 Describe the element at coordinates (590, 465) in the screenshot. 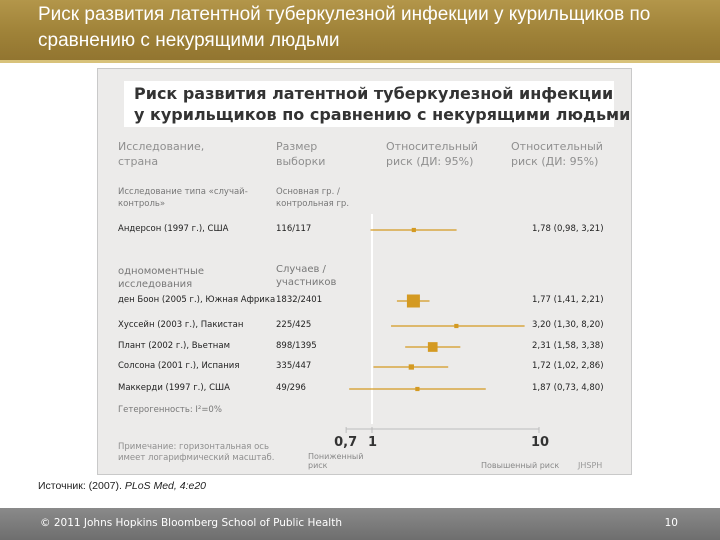

I see `jhsph-logo: JHSPH` at that location.